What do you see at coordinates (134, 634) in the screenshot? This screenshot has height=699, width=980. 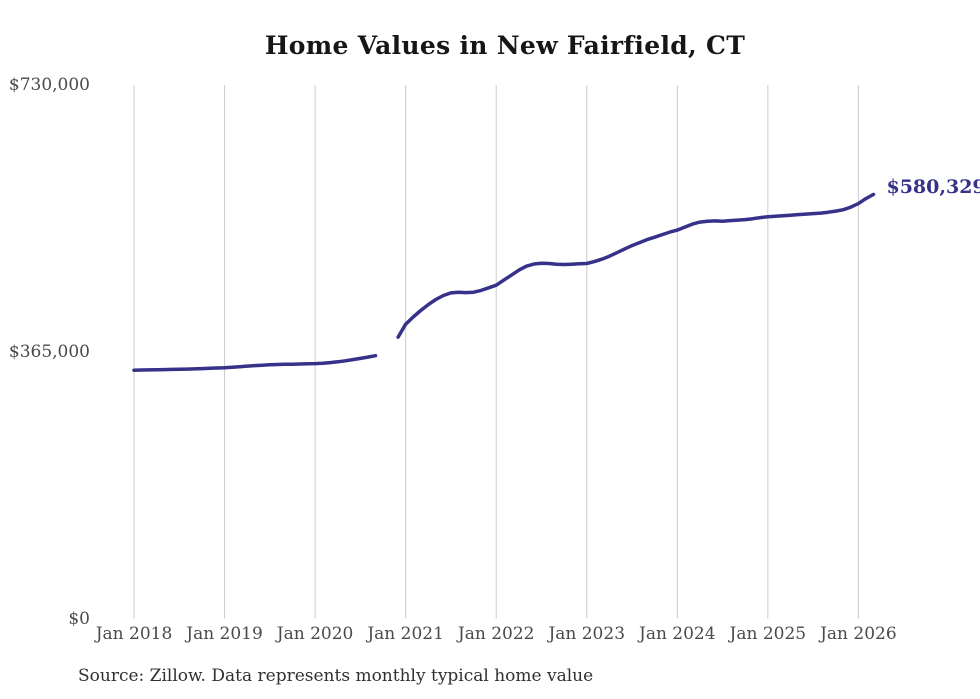 I see `x-tick-label: Jan 2018` at bounding box center [134, 634].